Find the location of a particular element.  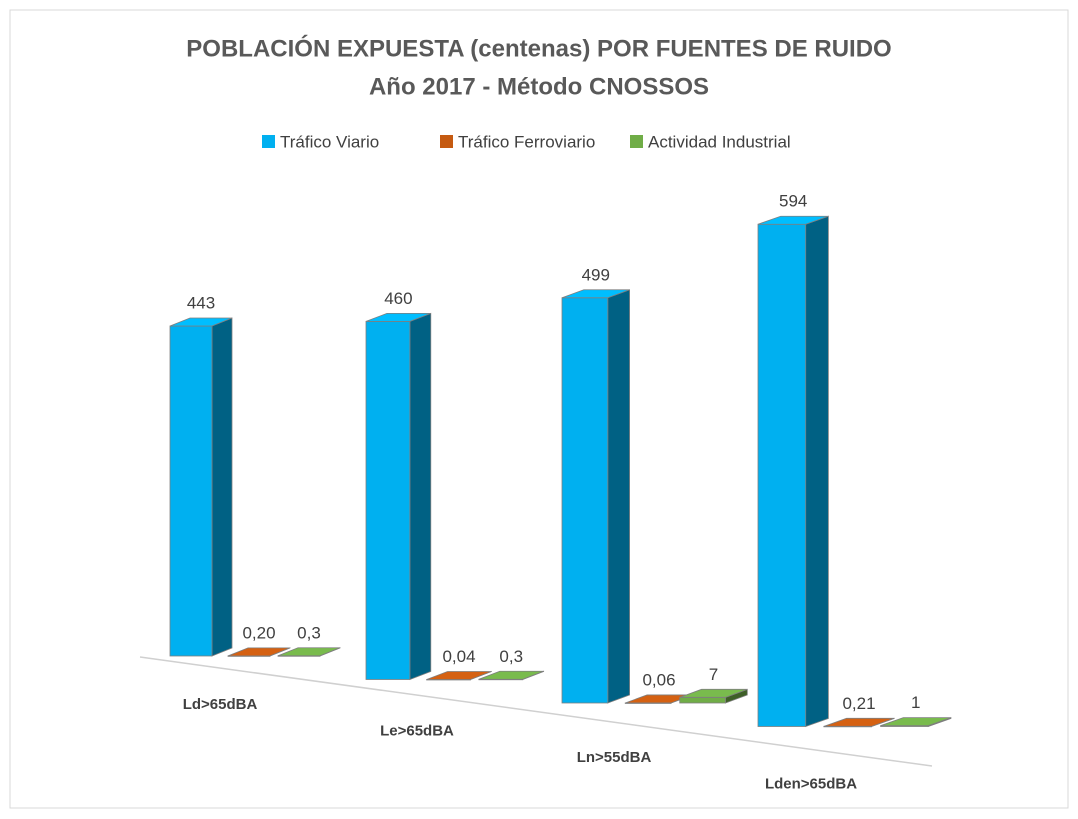

data-label: 594 is located at coordinates (793, 201).